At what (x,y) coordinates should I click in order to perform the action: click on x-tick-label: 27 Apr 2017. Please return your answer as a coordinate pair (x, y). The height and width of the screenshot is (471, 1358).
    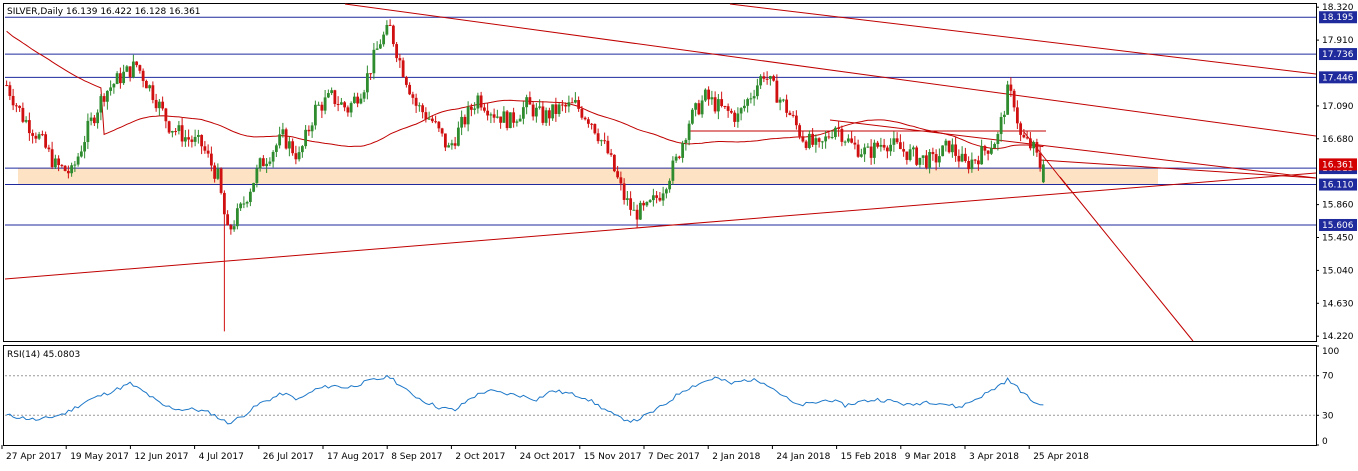
    Looking at the image, I should click on (34, 457).